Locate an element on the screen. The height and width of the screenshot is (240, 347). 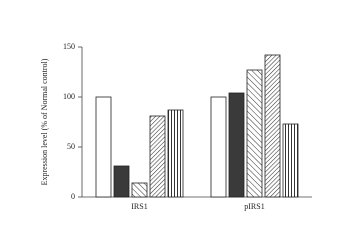
x-tick-label: pIRS1 is located at coordinates (254, 206).